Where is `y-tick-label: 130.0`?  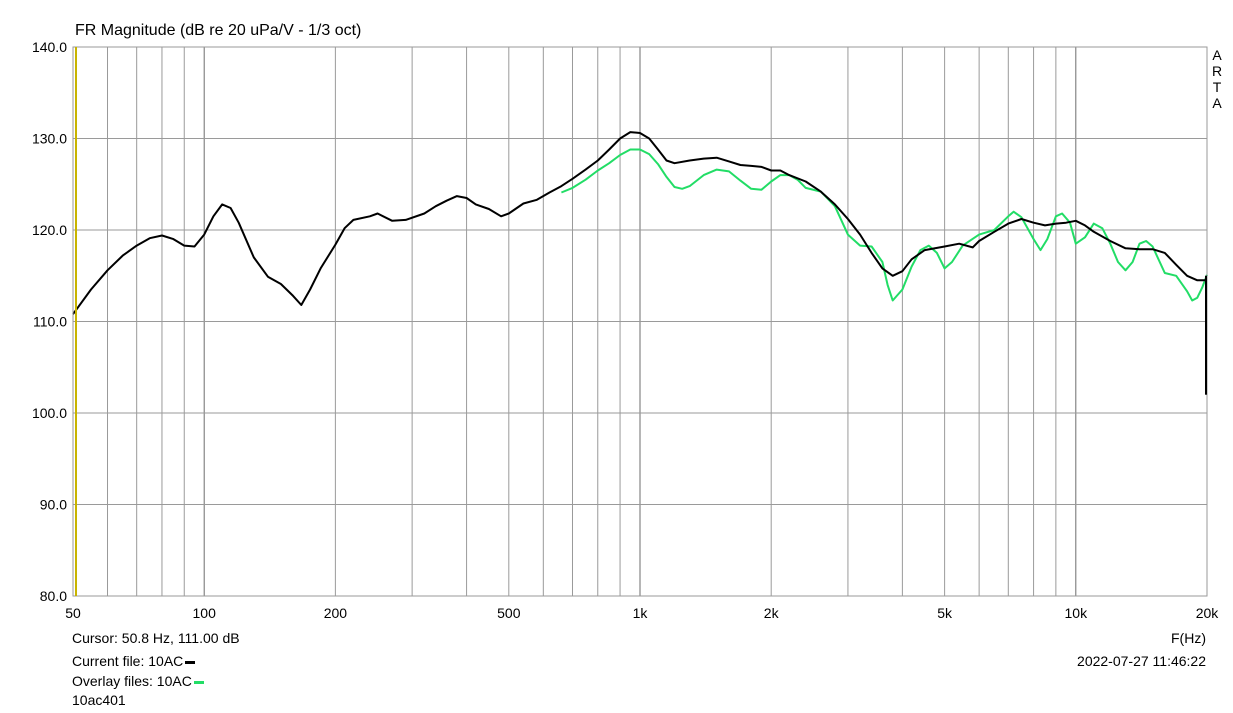 y-tick-label: 130.0 is located at coordinates (49, 139).